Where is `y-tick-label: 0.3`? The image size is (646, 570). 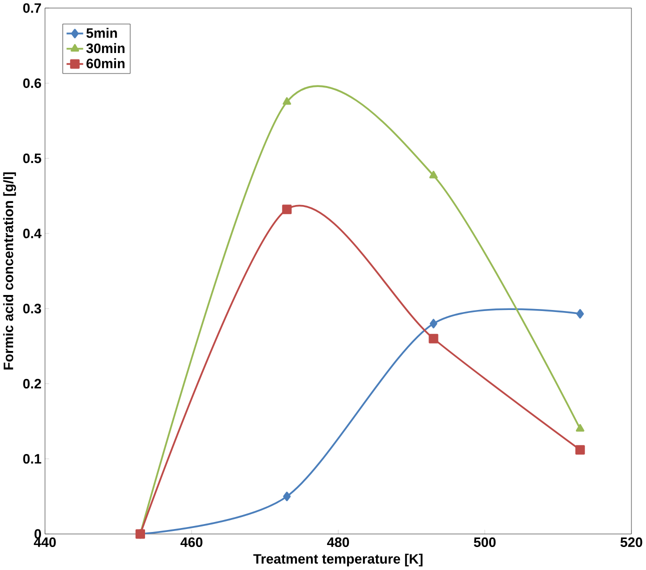
y-tick-label: 0.3 is located at coordinates (32, 309).